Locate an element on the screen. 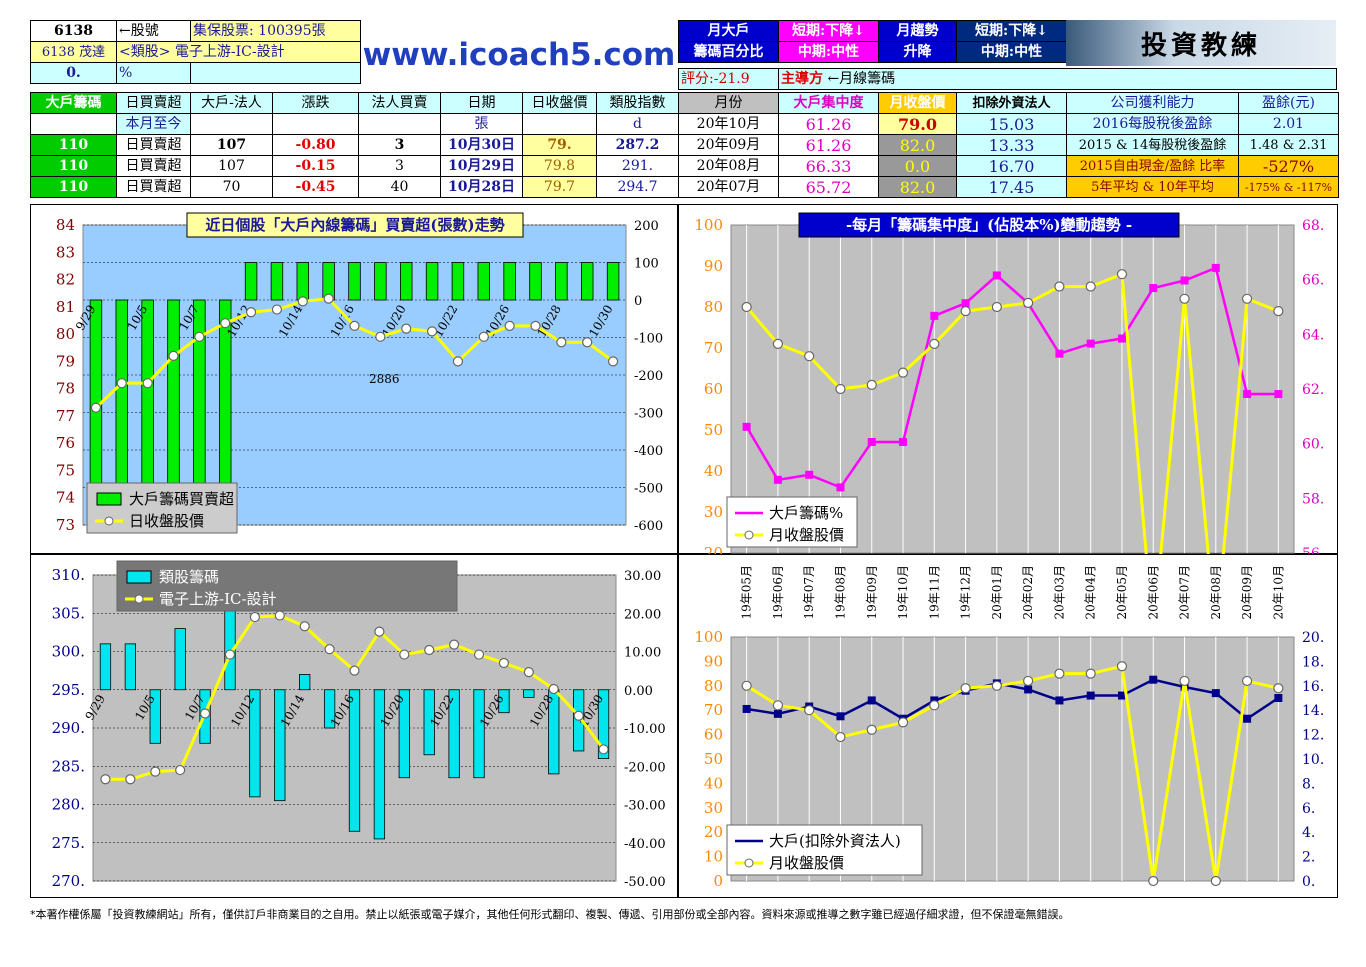 The width and height of the screenshot is (1366, 967). table-row: 110 日買賣超 107 -0.80 3 10月30日 79. 287.2 is located at coordinates (354, 145).